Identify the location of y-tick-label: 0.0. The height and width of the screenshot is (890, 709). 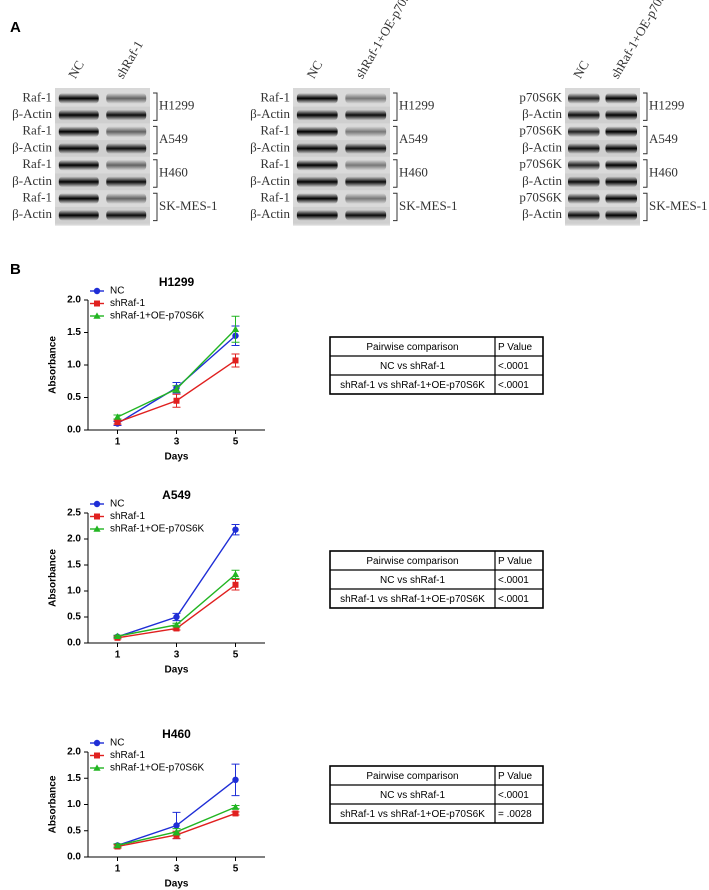
(74, 857).